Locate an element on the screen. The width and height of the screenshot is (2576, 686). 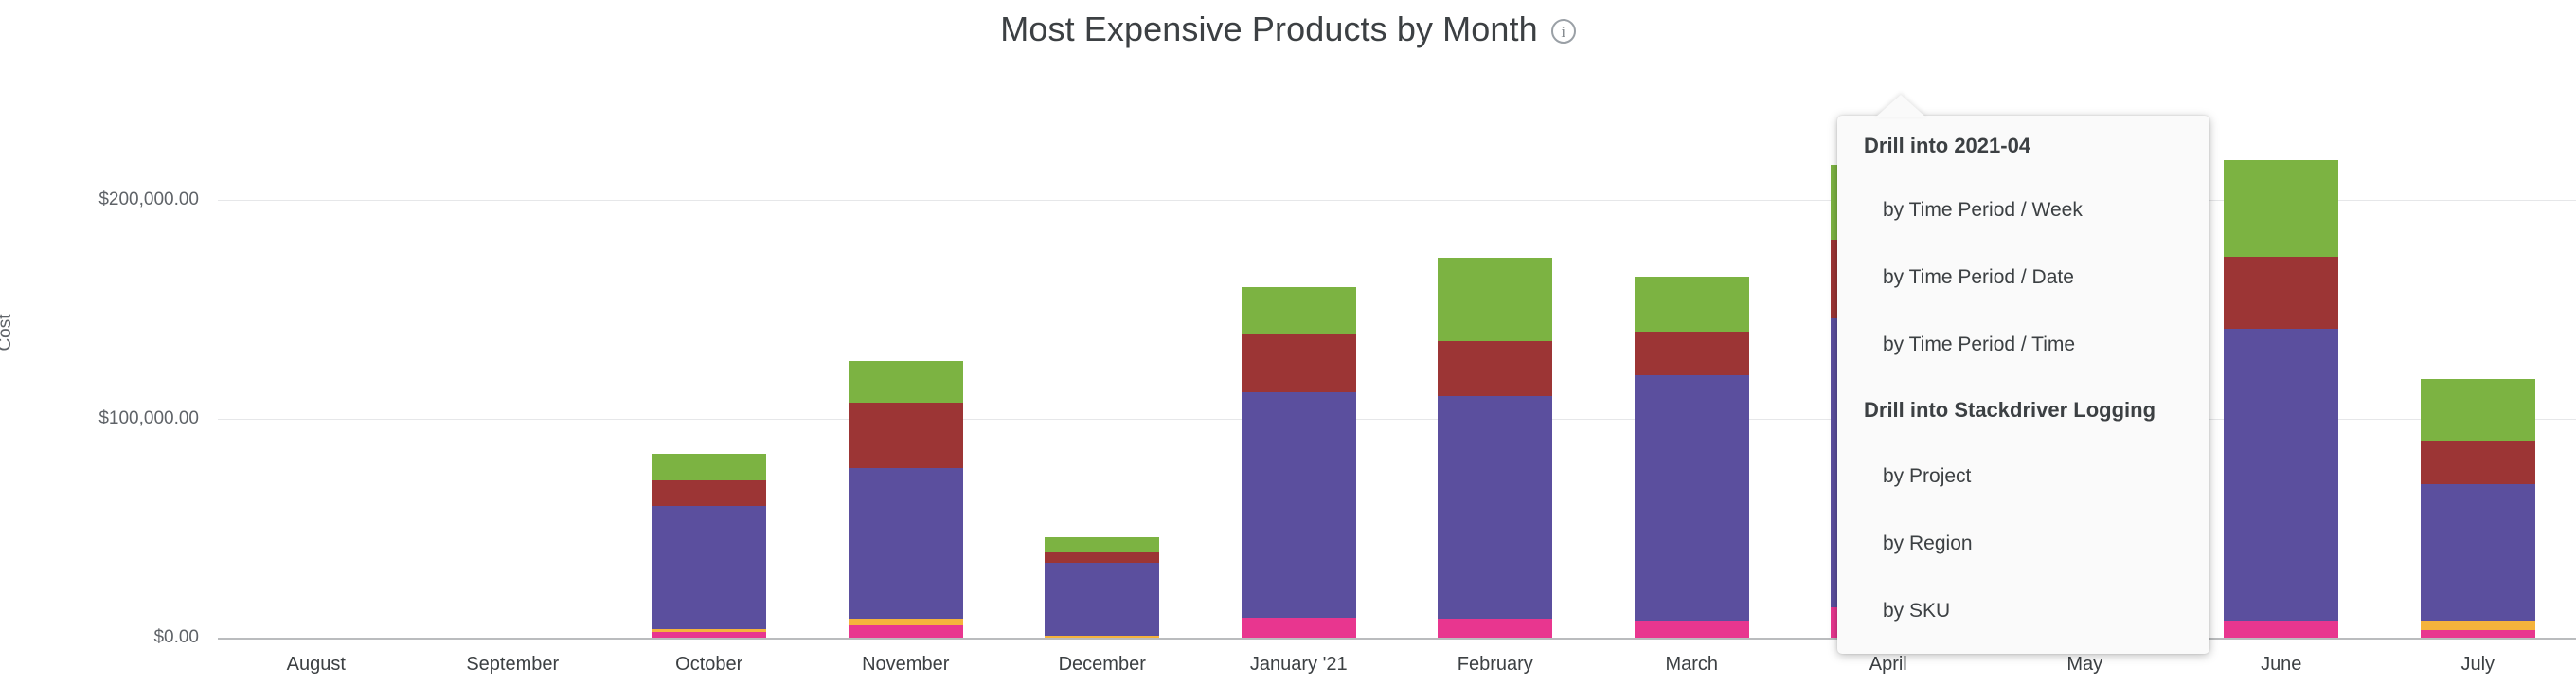
drill-menu-pointer is located at coordinates (1900, 106).